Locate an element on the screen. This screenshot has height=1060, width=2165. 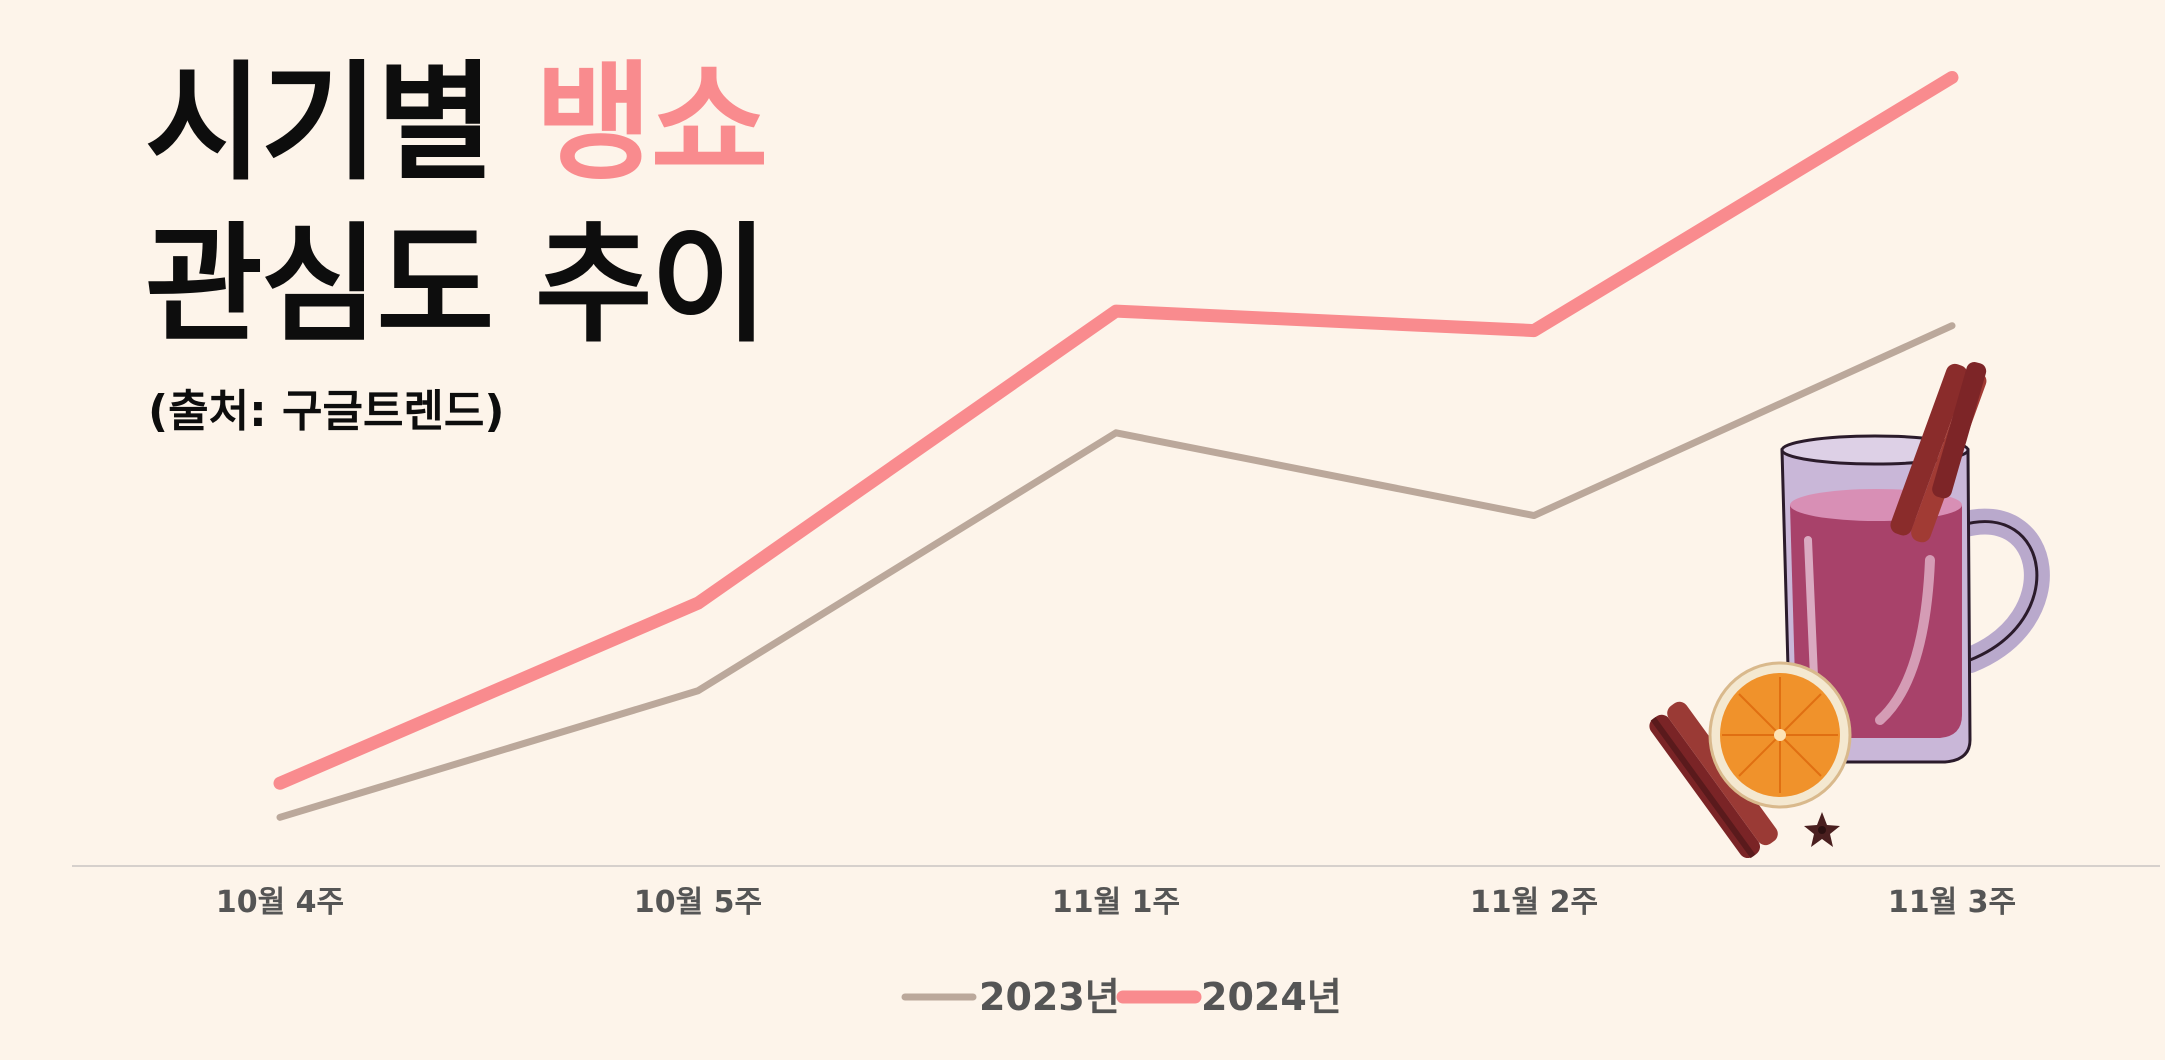
chart-title-part: 시기별 is located at coordinates (340, 123).